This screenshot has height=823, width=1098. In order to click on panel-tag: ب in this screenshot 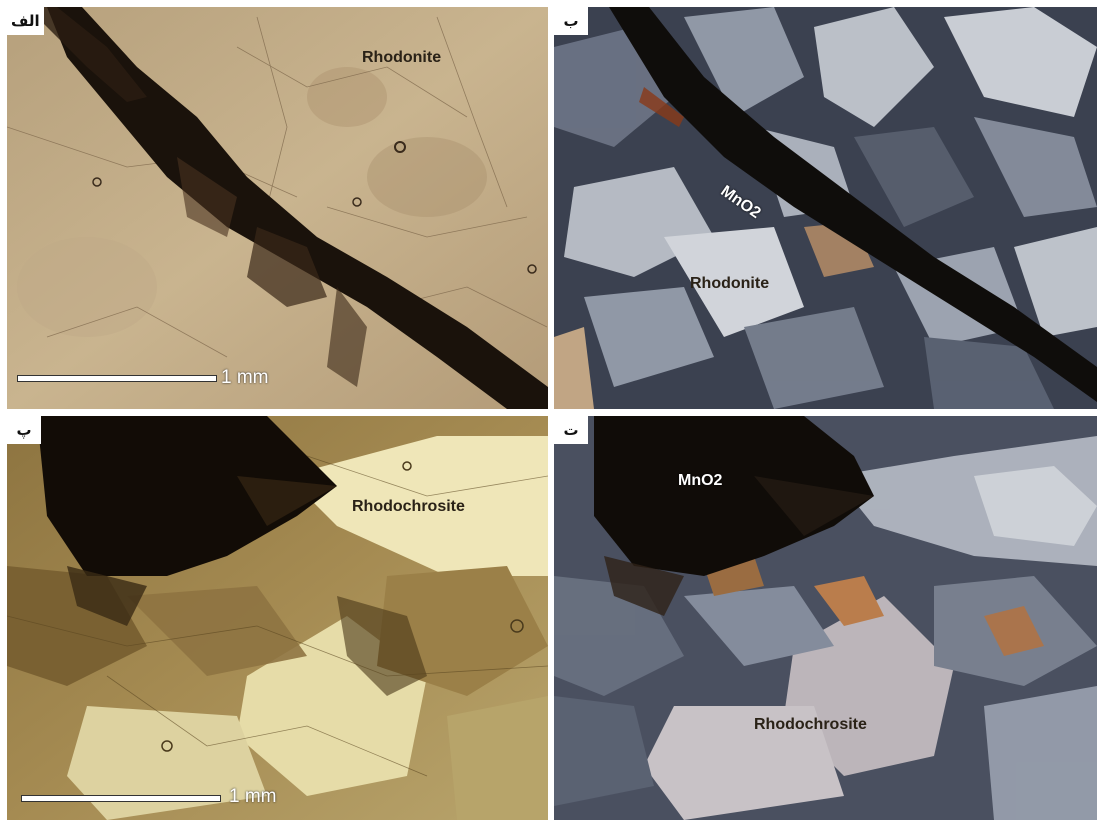, I will do `click(571, 21)`.